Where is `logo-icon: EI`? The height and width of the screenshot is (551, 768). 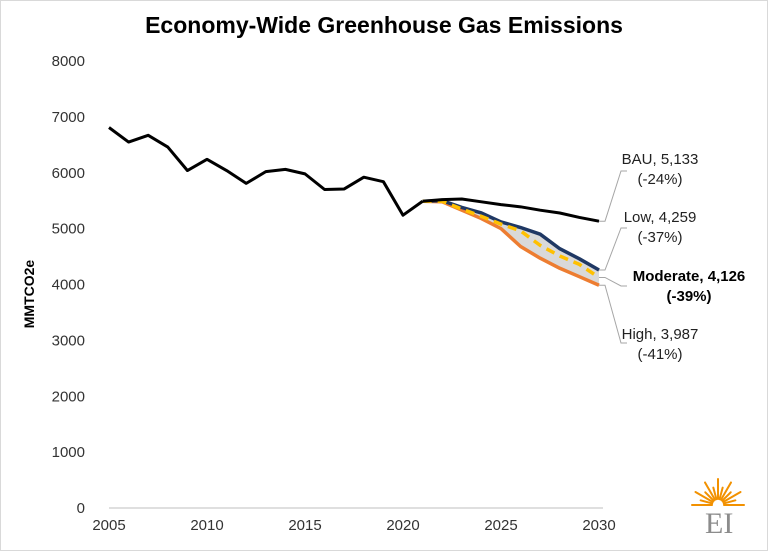
logo-icon: EI is located at coordinates (718, 509).